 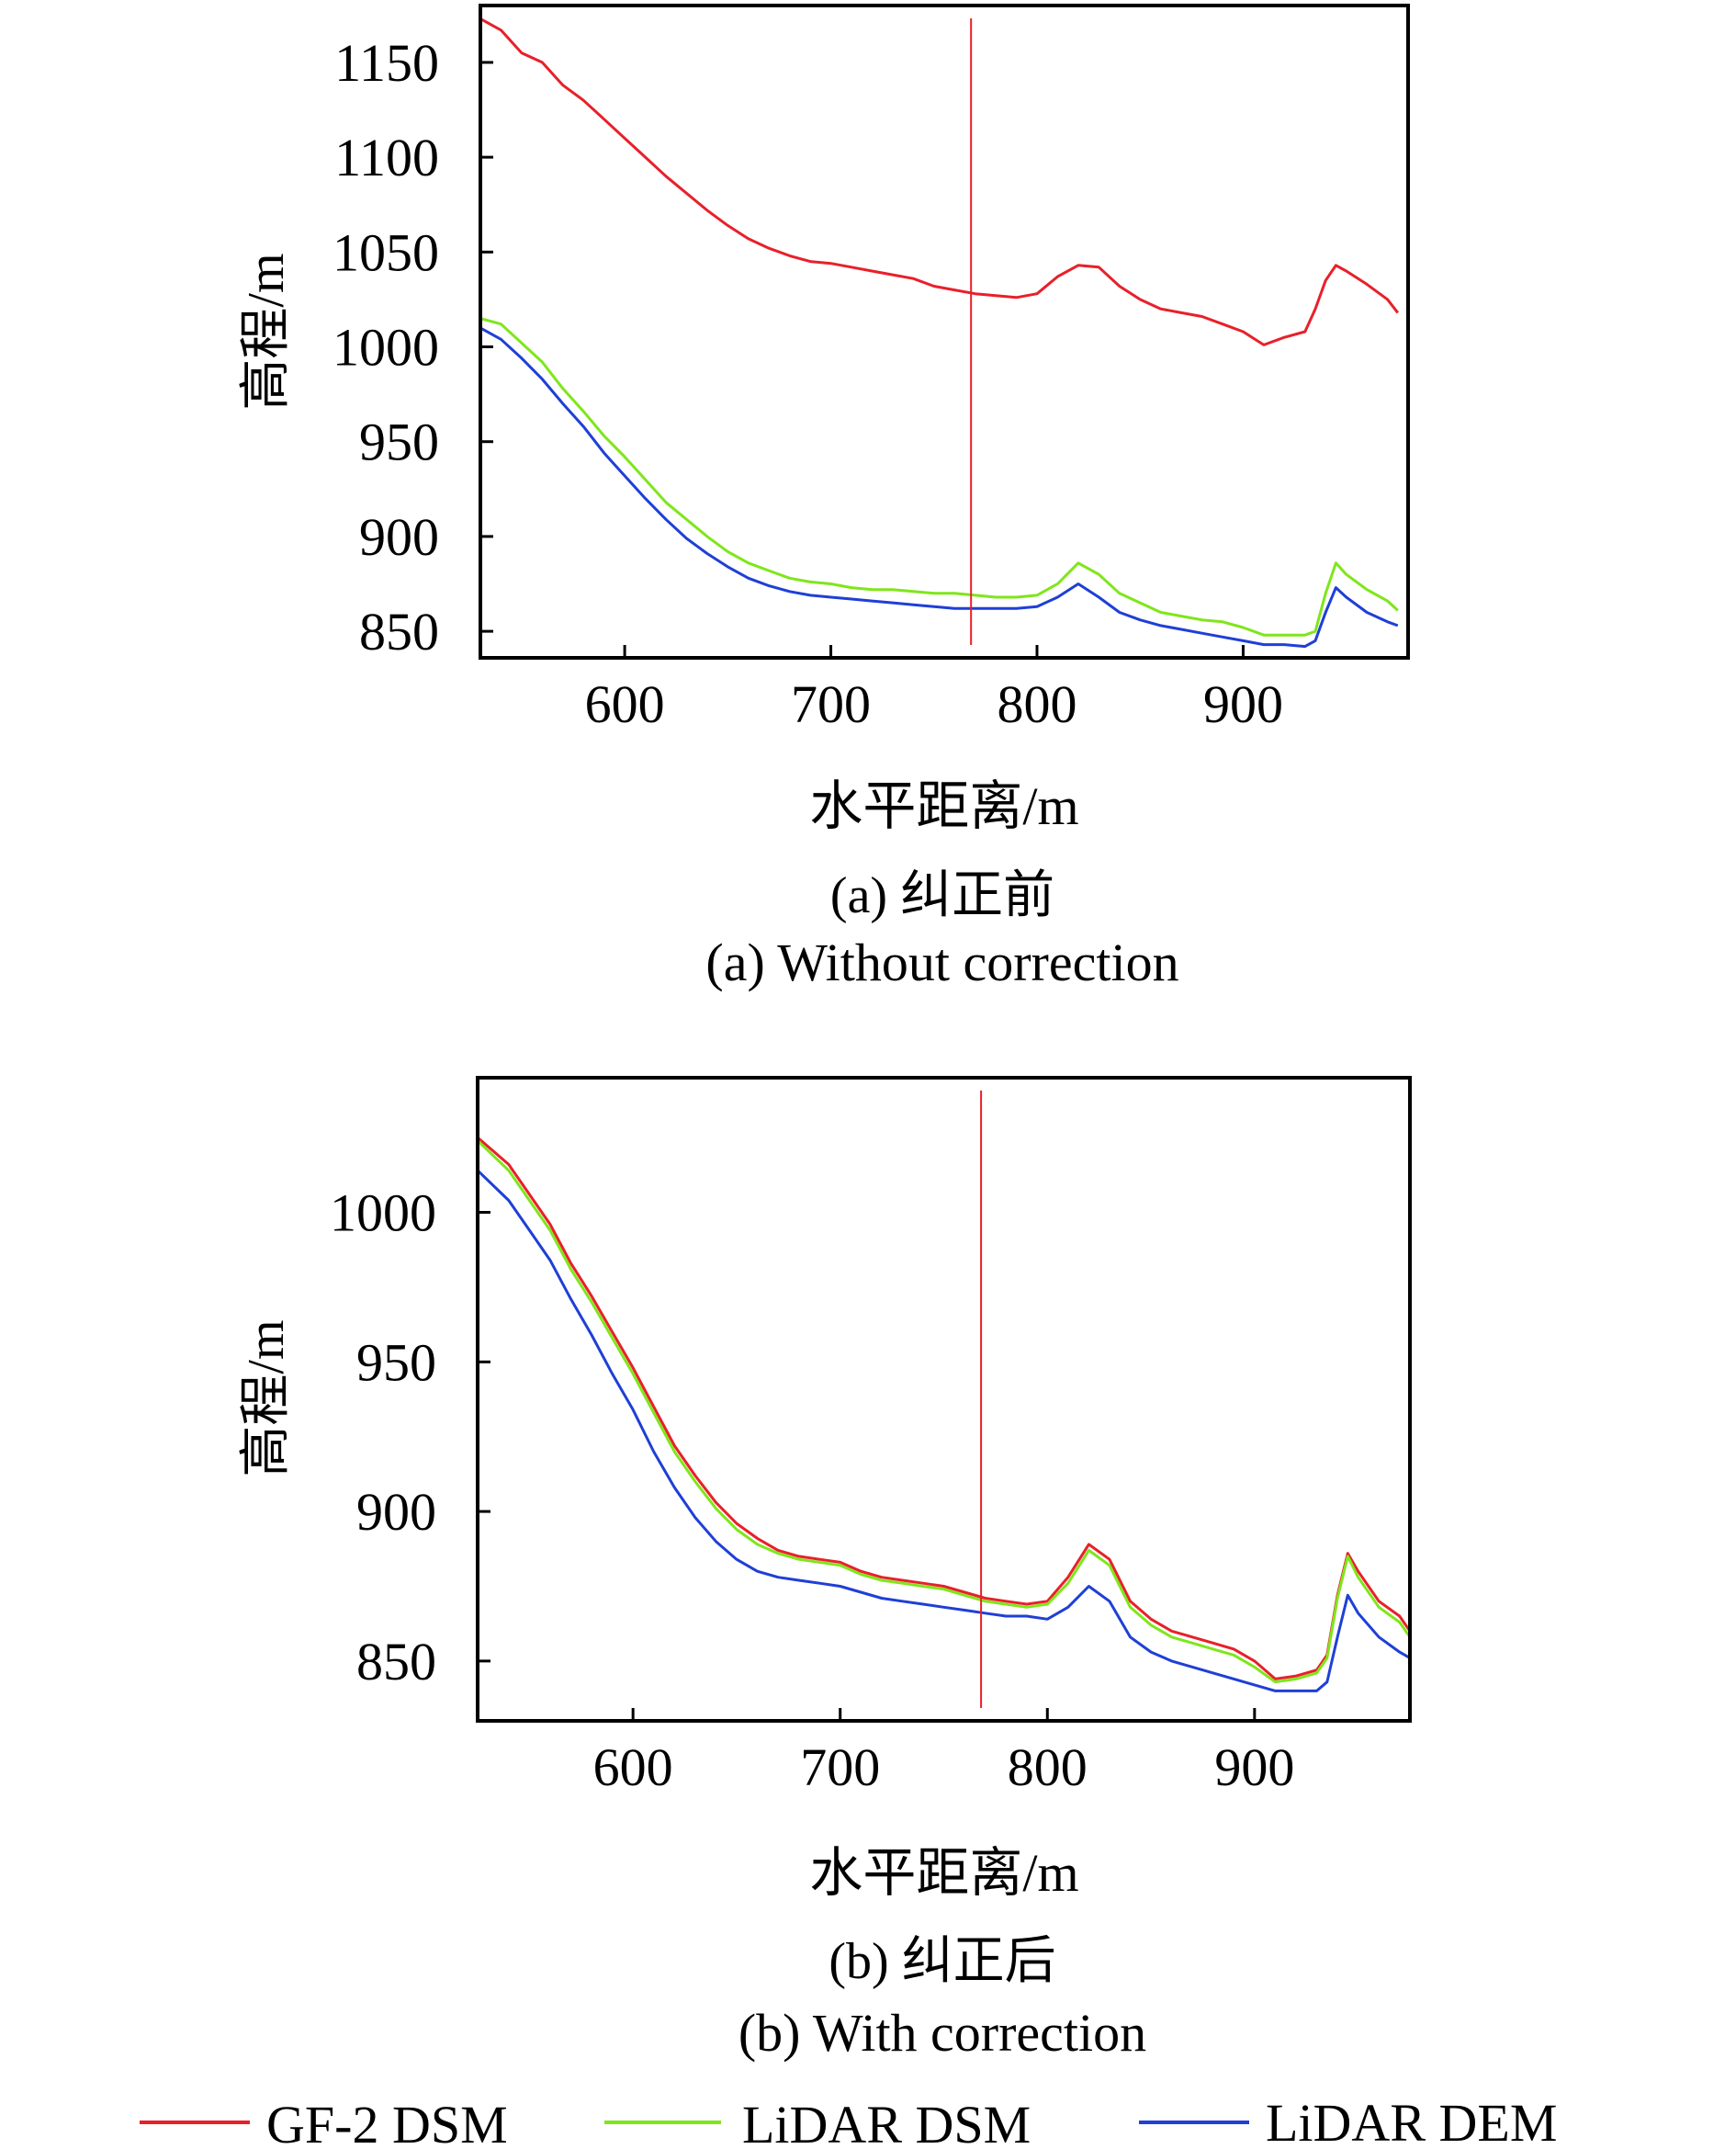 What do you see at coordinates (886, 2122) in the screenshot?
I see `legend-label-lidar-dsm: LiDAR DSM` at bounding box center [886, 2122].